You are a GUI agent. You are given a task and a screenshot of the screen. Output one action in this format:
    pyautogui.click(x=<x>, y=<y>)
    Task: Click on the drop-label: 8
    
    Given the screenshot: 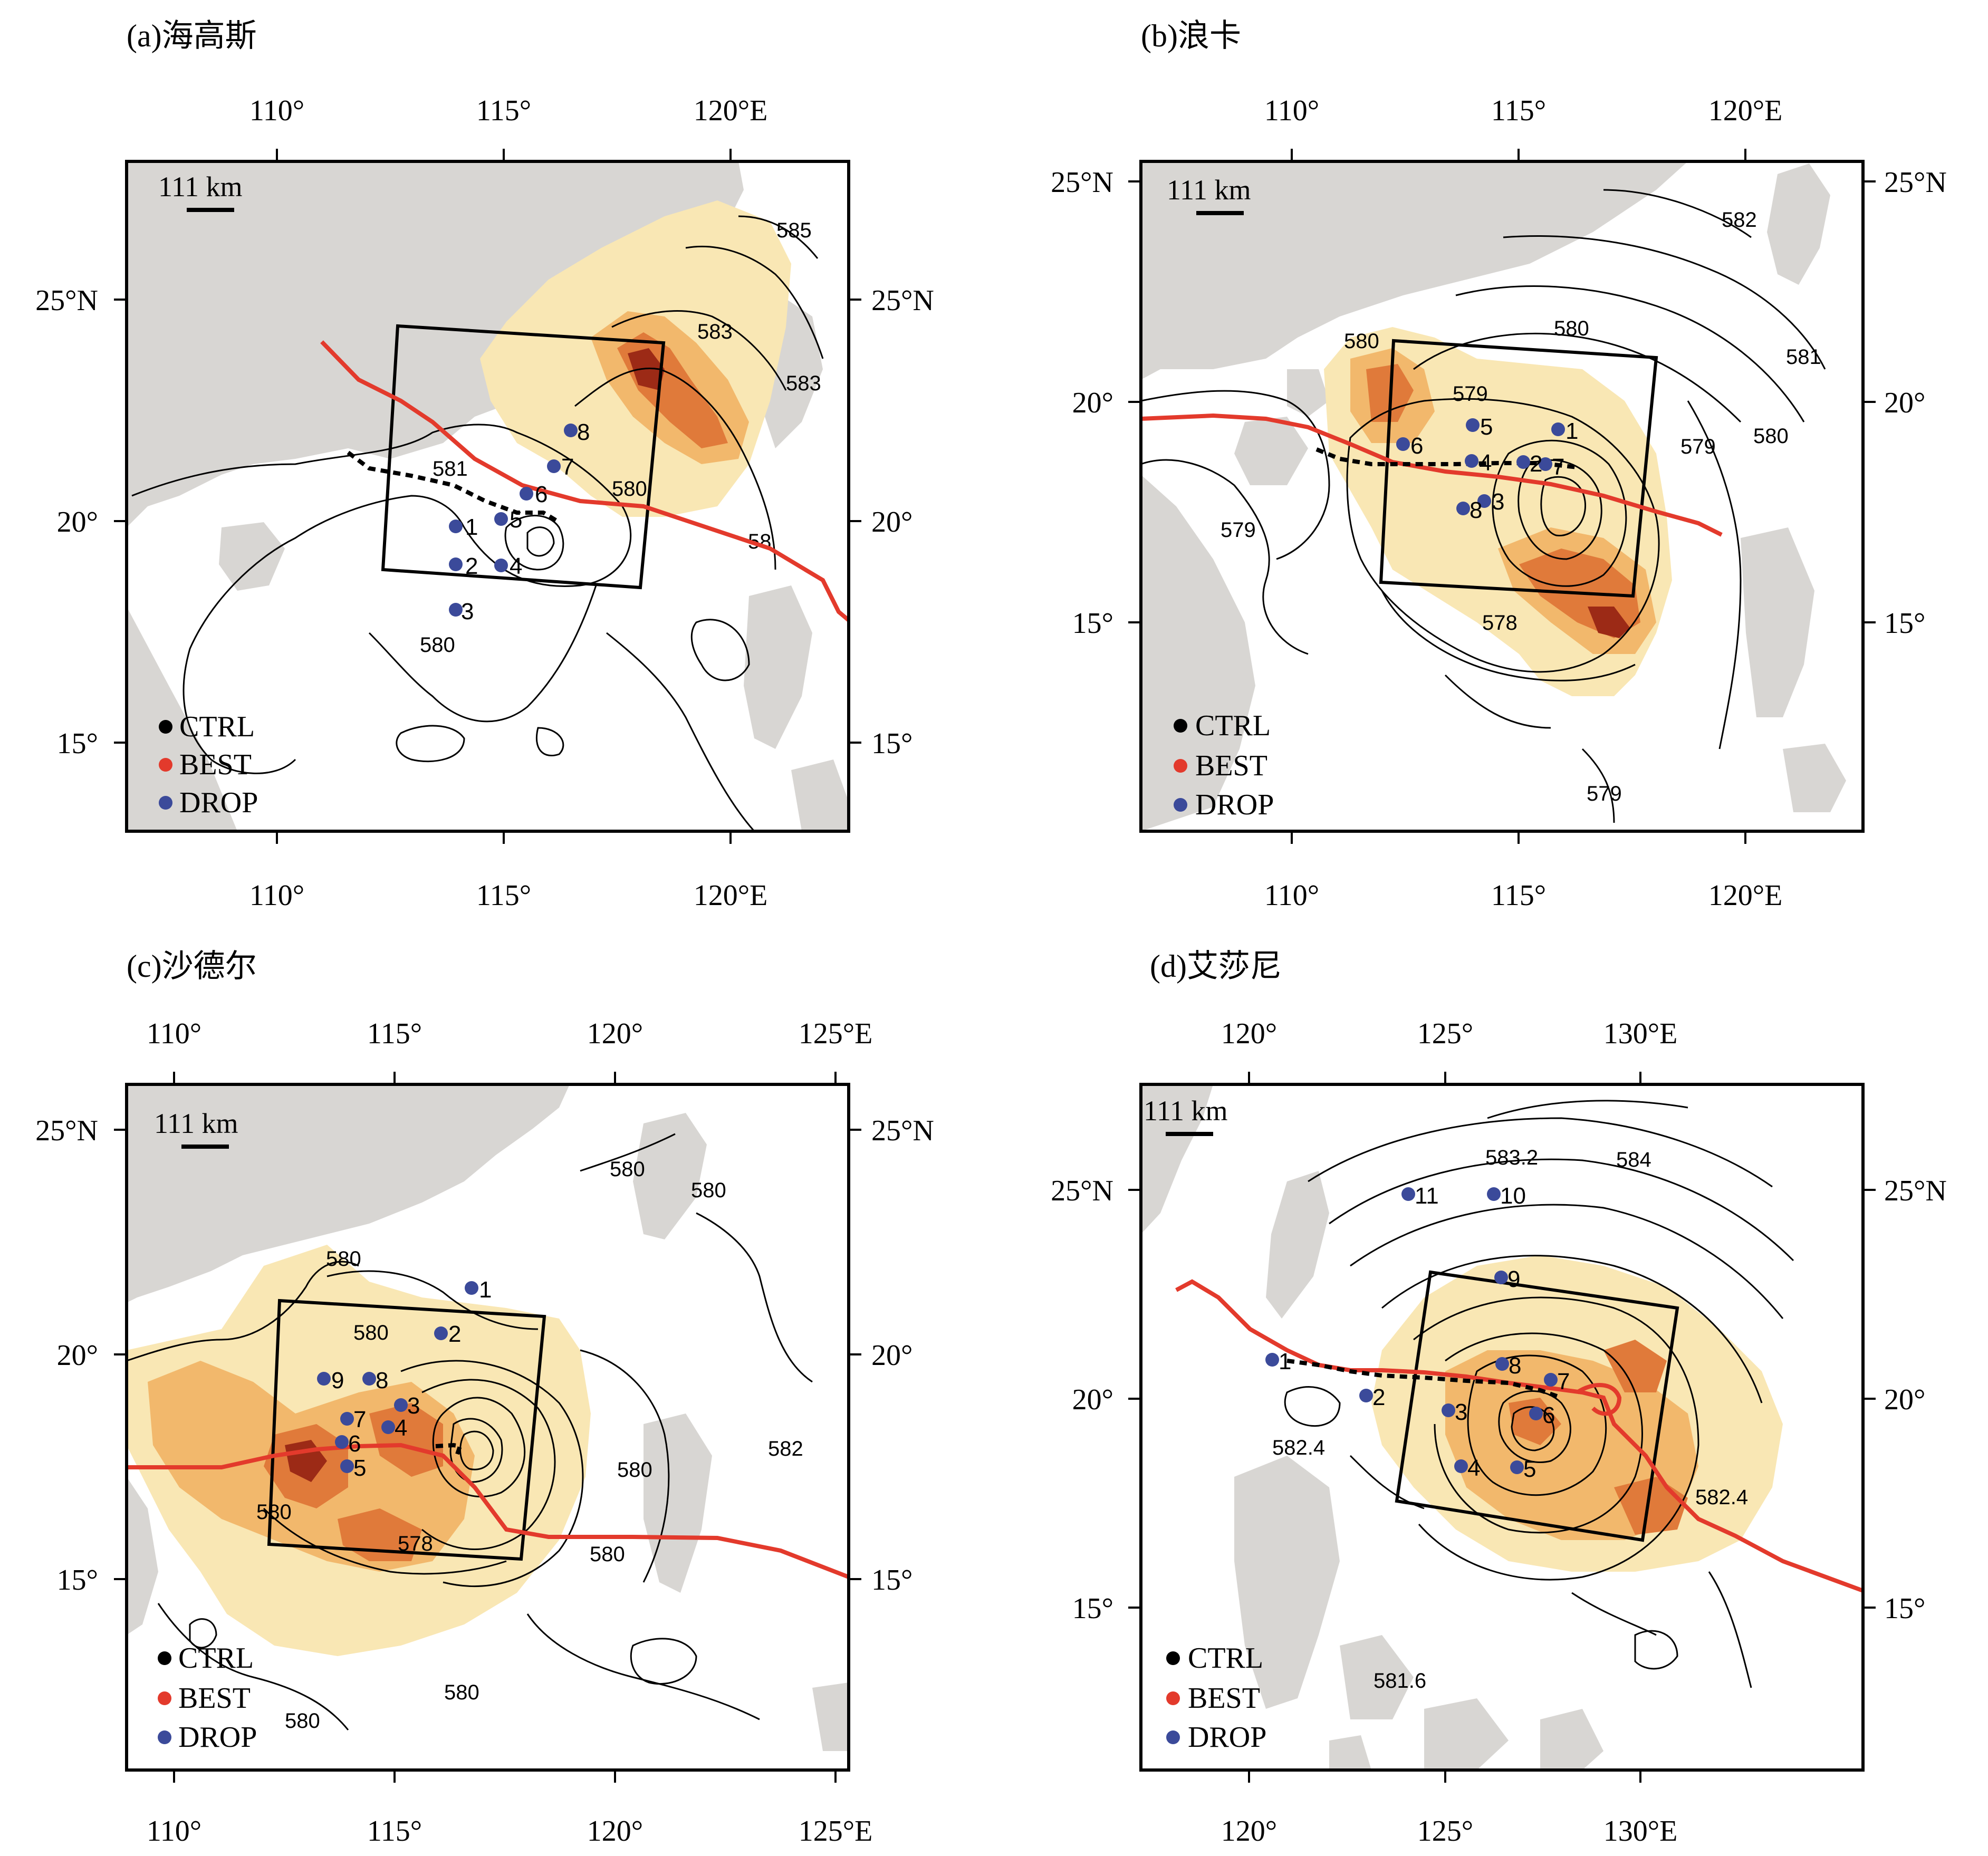 What is the action you would take?
    pyautogui.click(x=583, y=432)
    